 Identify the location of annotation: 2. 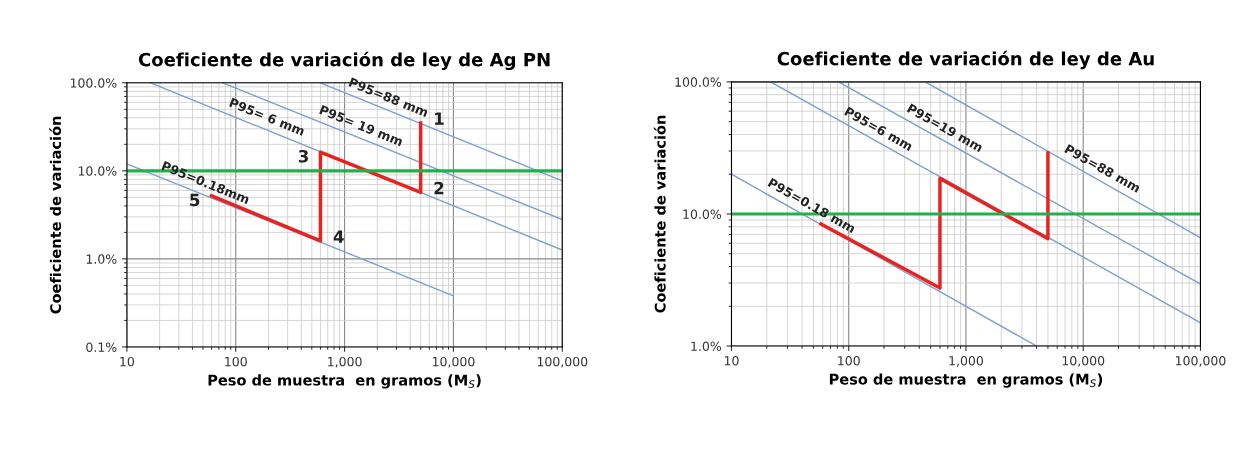
(439, 188).